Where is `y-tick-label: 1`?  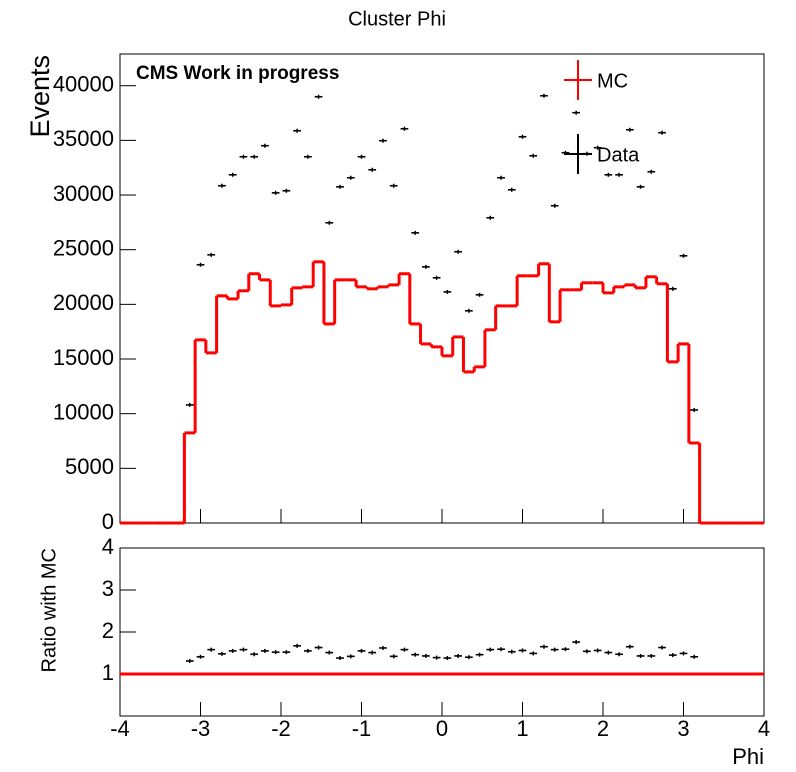
y-tick-label: 1 is located at coordinates (108, 672).